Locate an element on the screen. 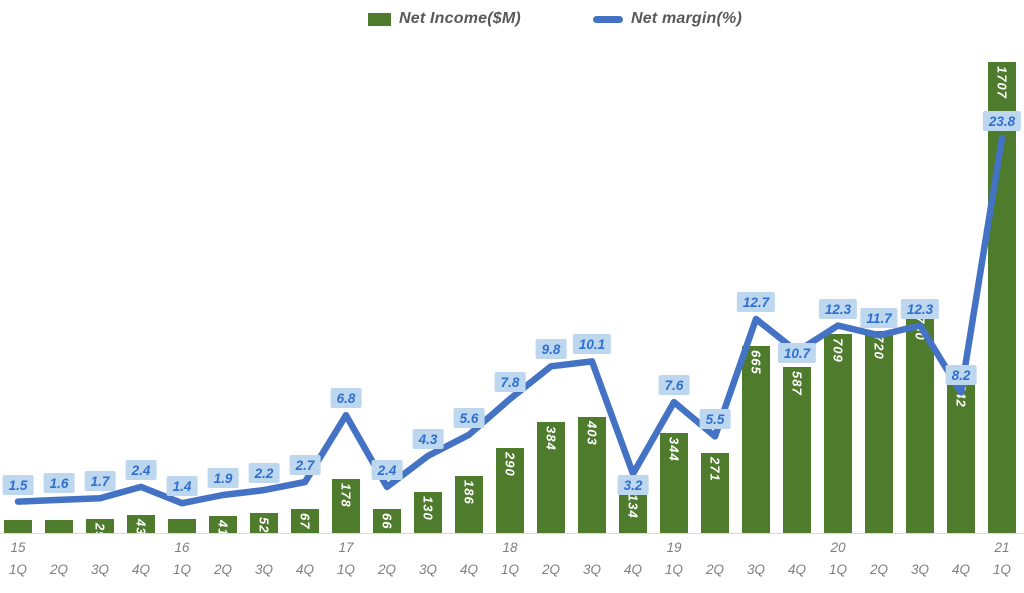 The image size is (1024, 593). net-income-bar-18-4Q: 134 is located at coordinates (633, 511).